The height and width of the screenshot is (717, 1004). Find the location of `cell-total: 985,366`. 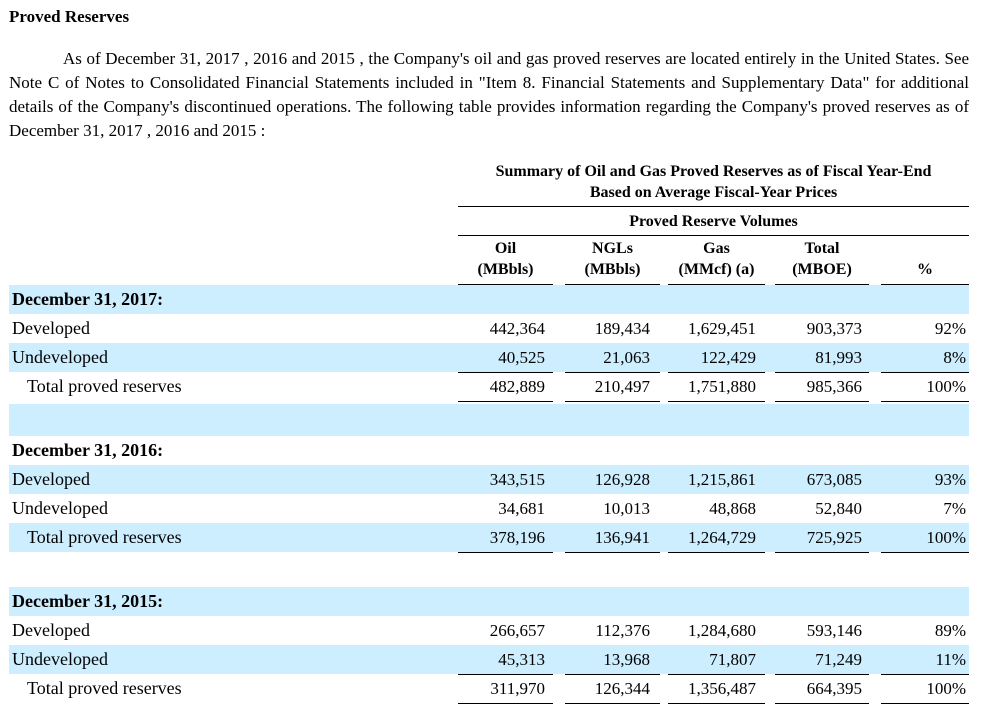

cell-total: 985,366 is located at coordinates (834, 386).